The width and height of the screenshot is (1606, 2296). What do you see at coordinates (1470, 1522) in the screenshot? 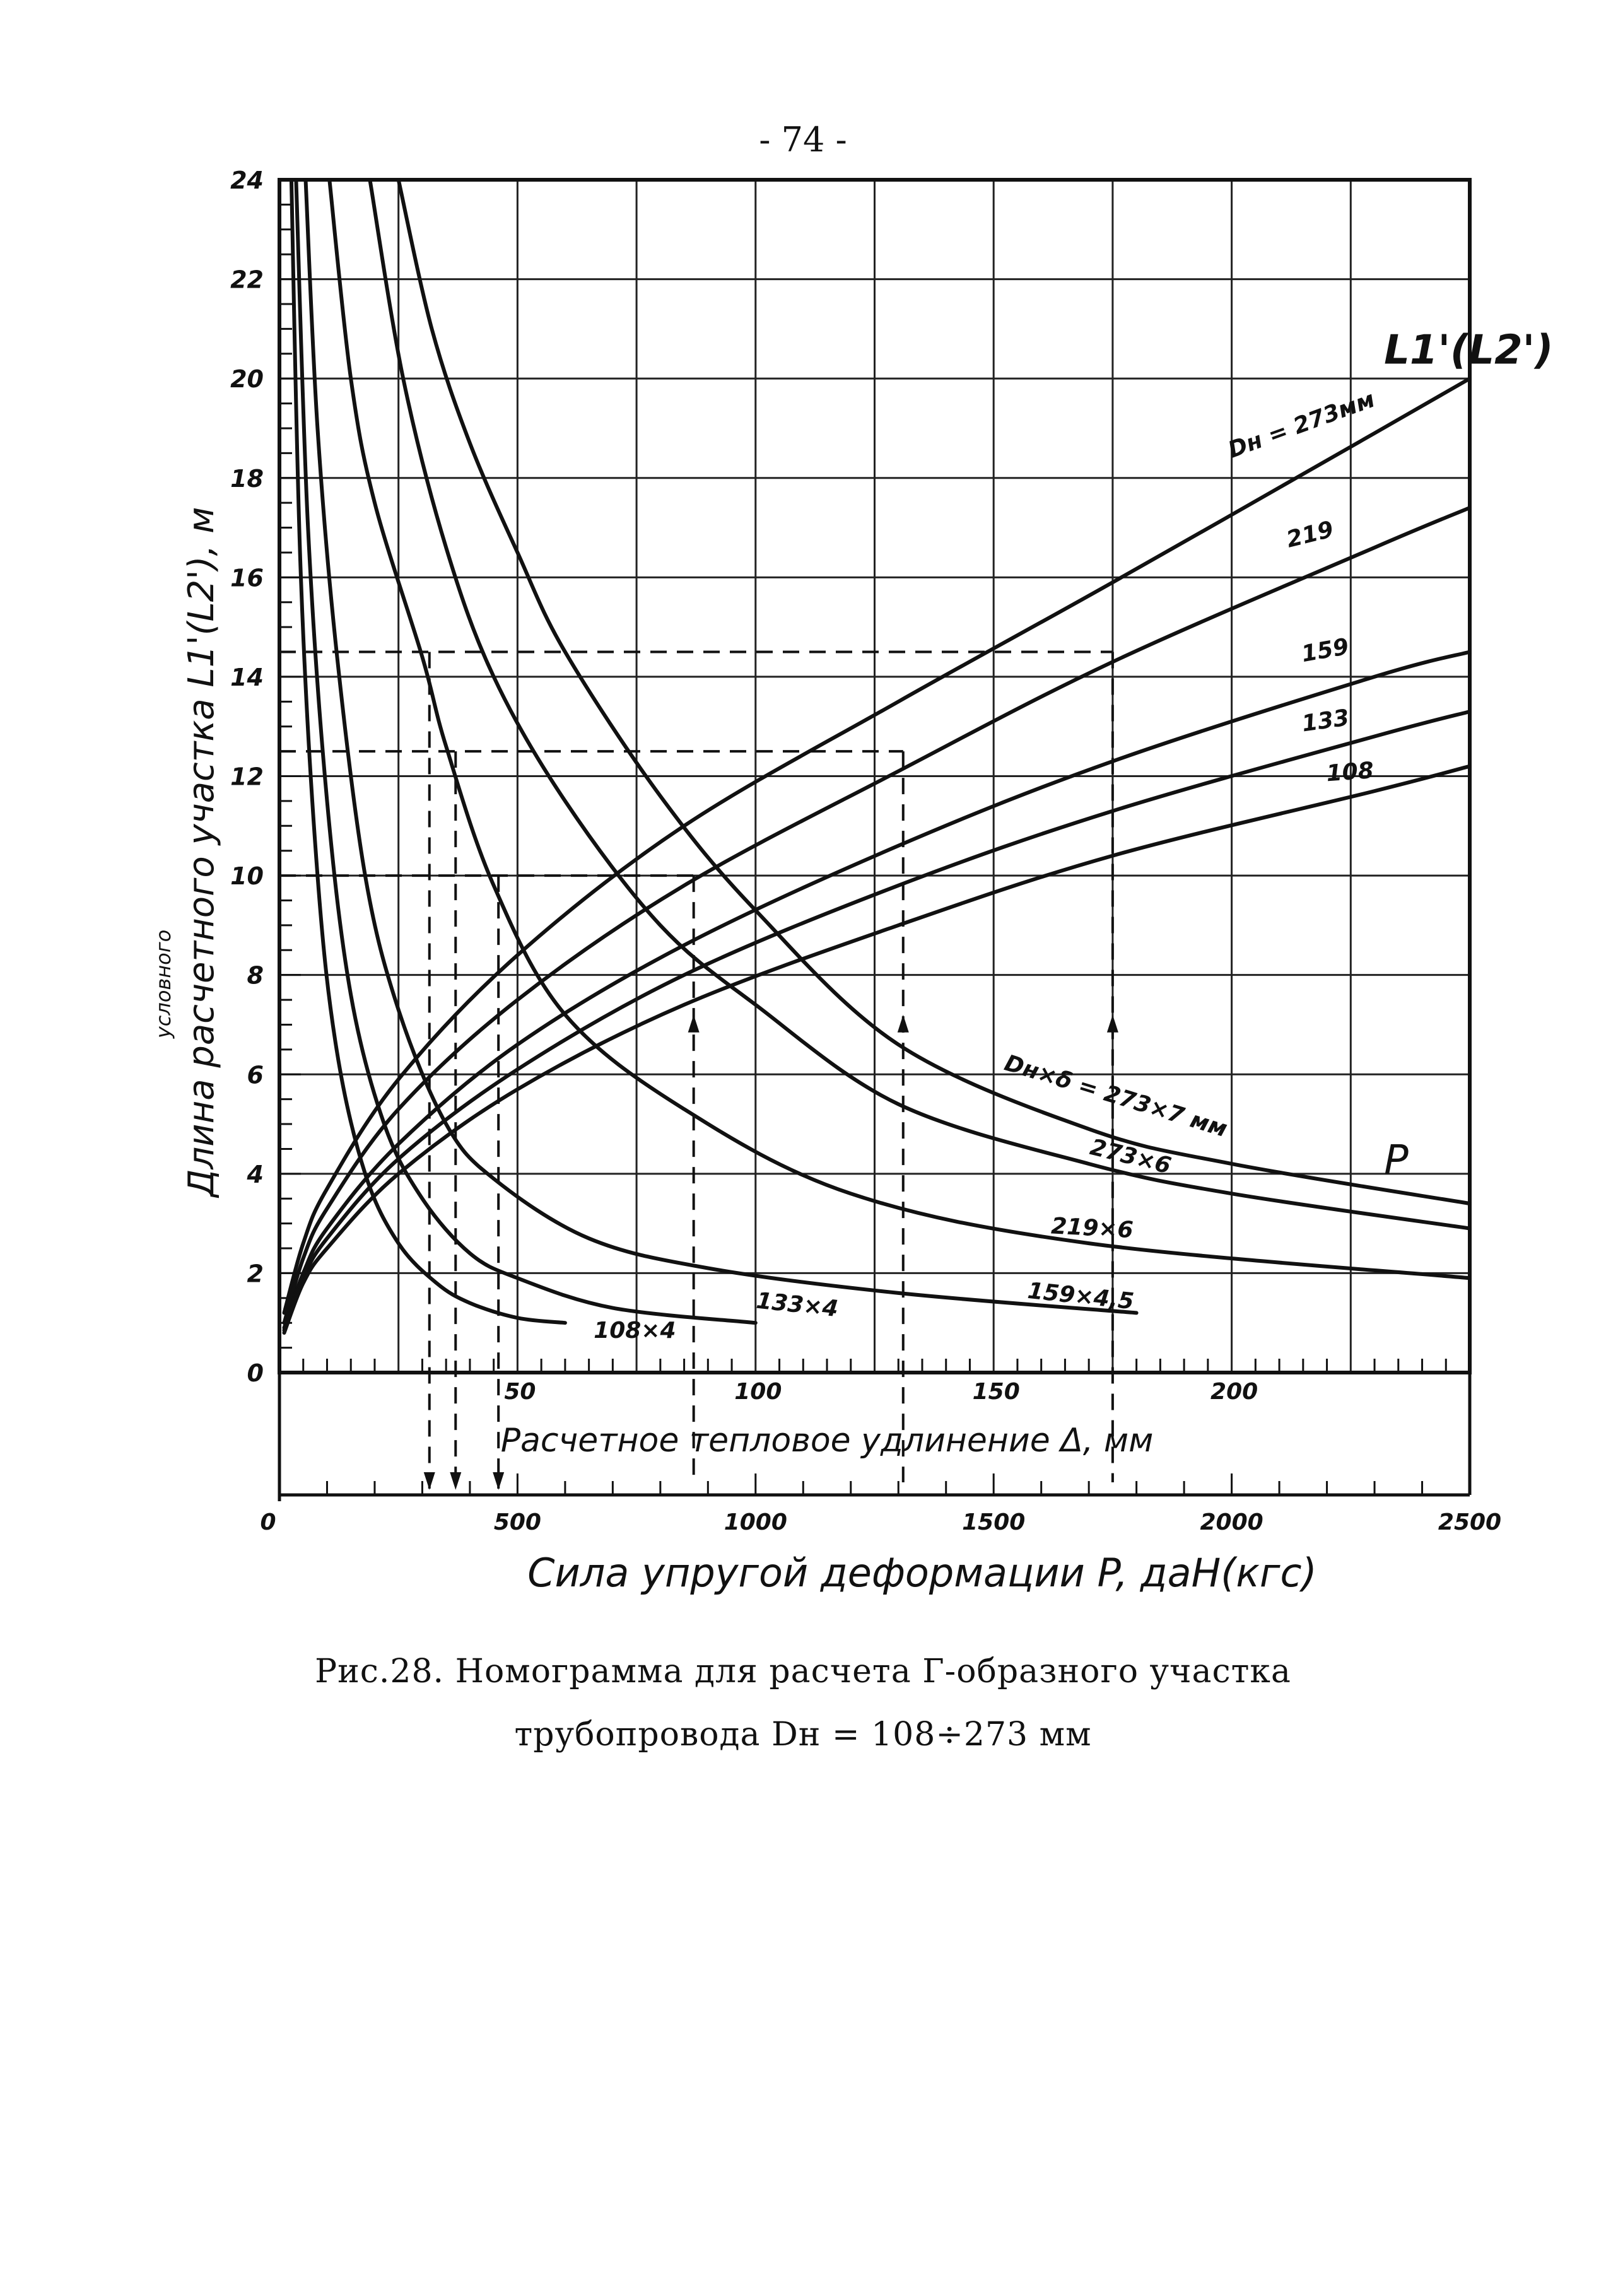
I see `force-tick-label: 2500` at bounding box center [1470, 1522].